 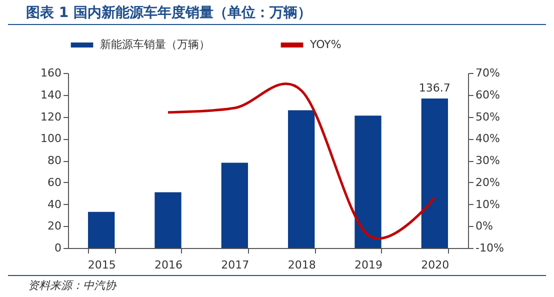 I want to click on y-tick-label: 100, so click(x=51, y=139).